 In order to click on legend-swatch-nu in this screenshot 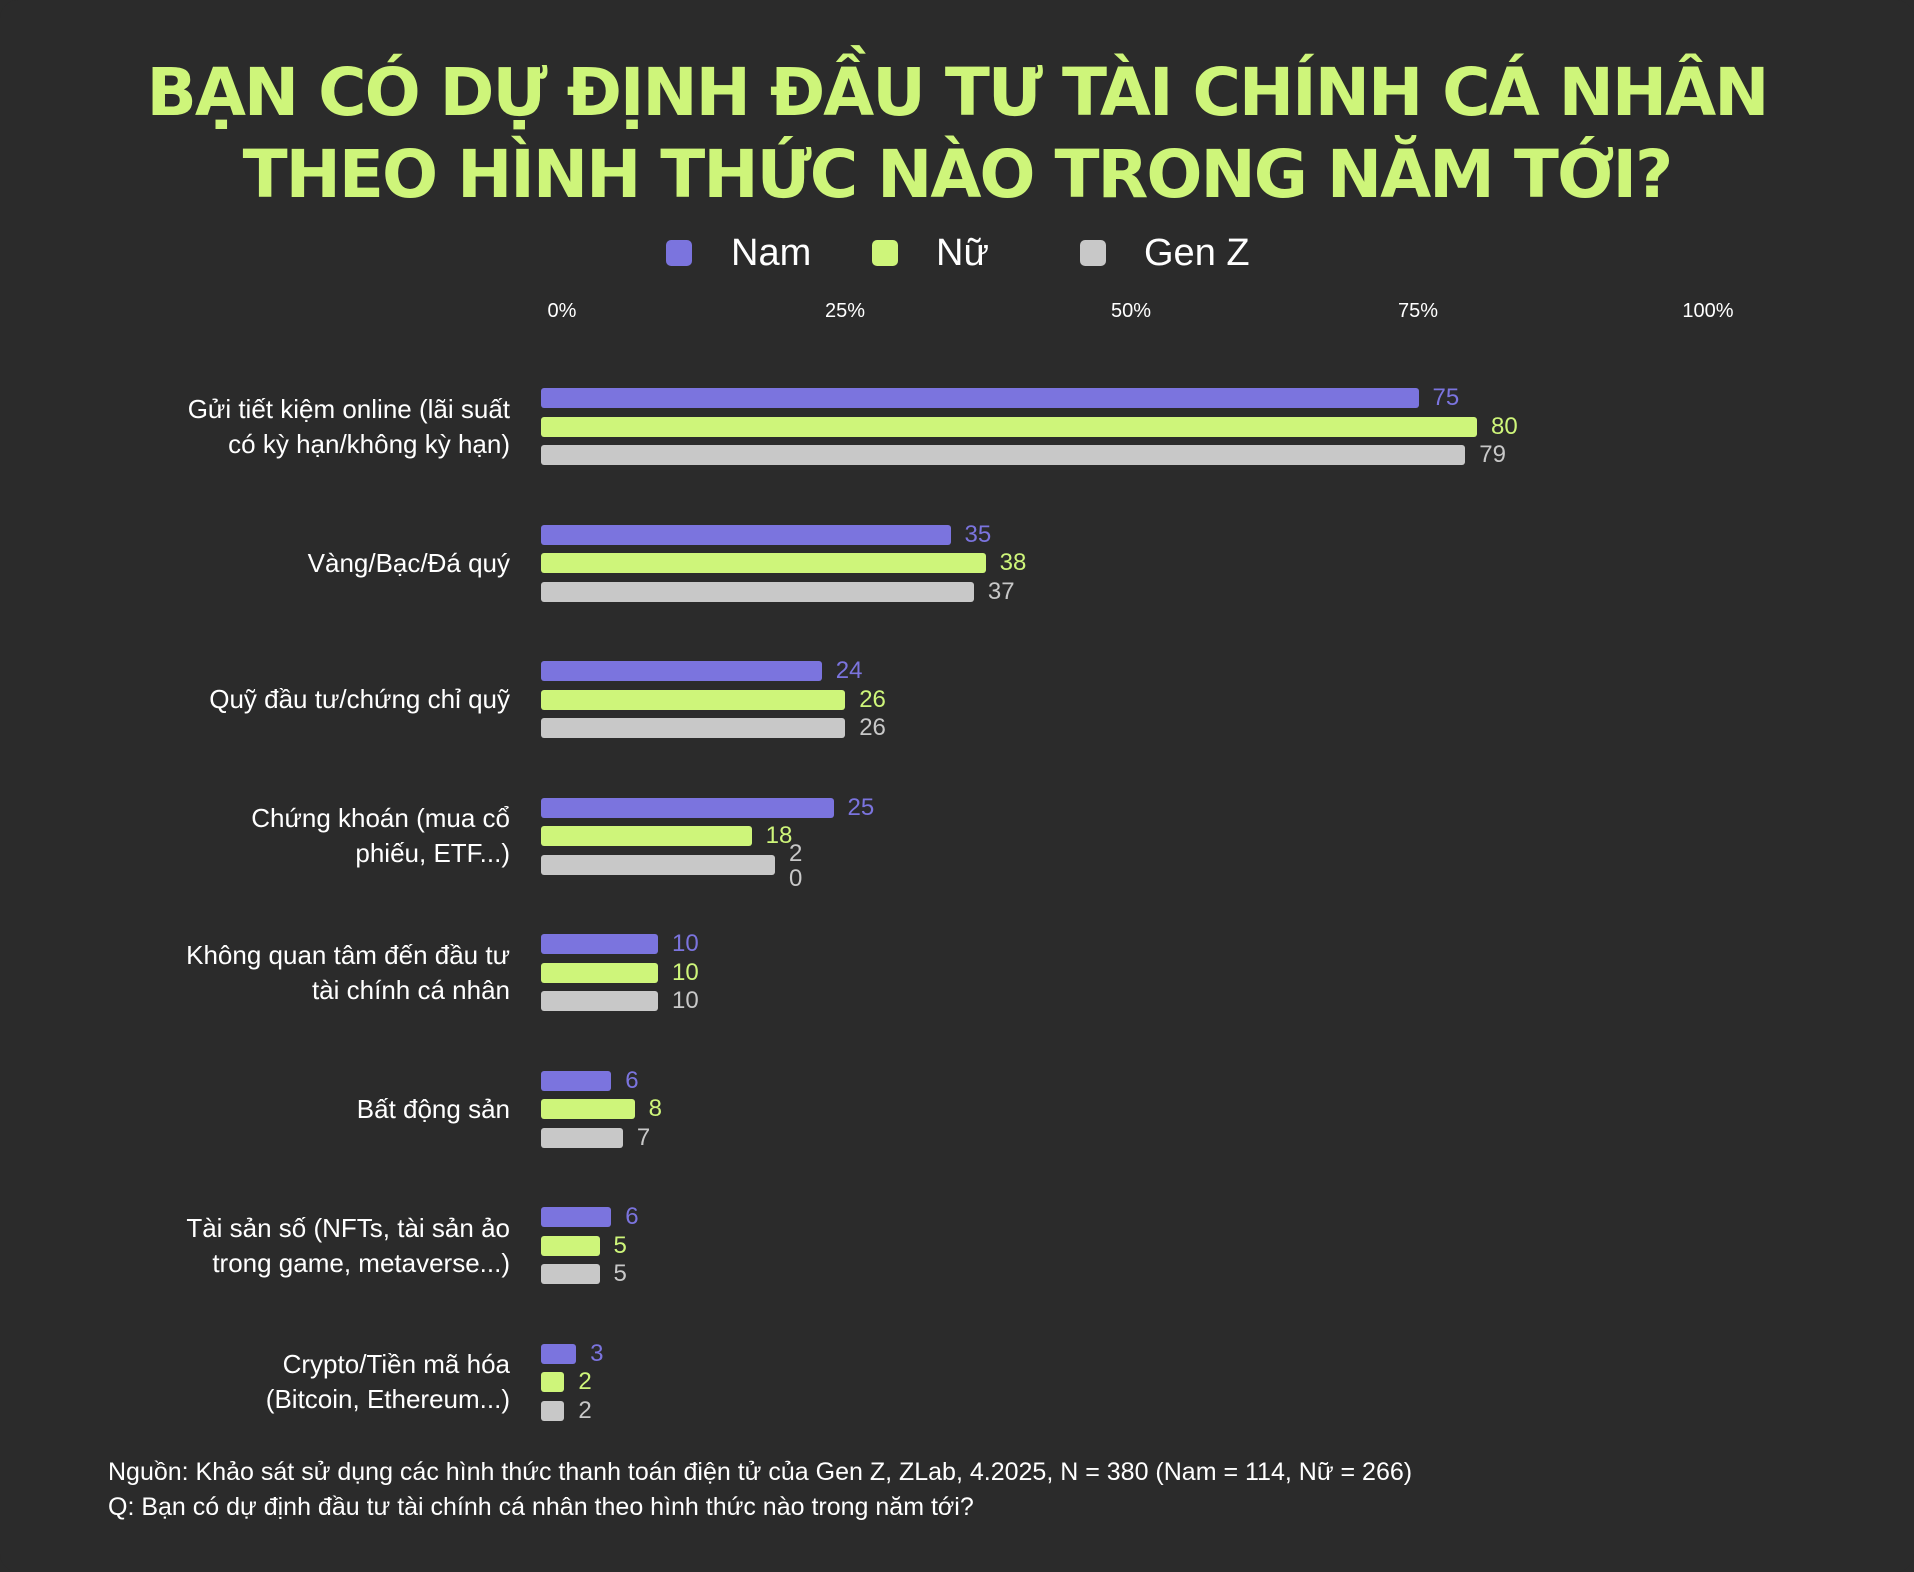, I will do `click(885, 253)`.